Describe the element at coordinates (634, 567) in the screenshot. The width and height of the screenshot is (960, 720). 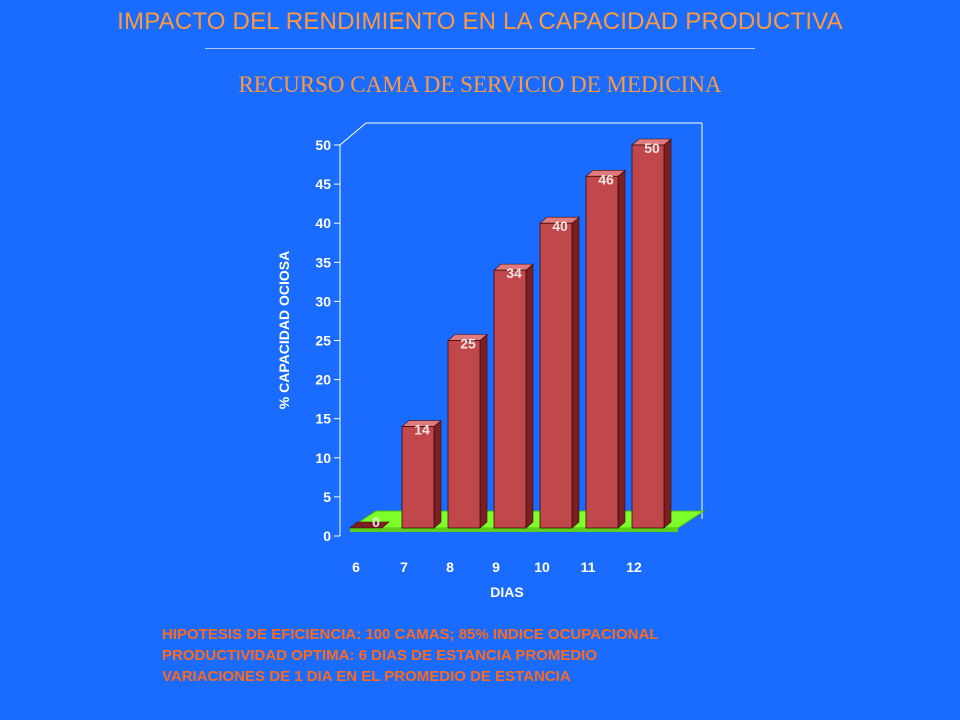
I see `x-tick-label: 12` at that location.